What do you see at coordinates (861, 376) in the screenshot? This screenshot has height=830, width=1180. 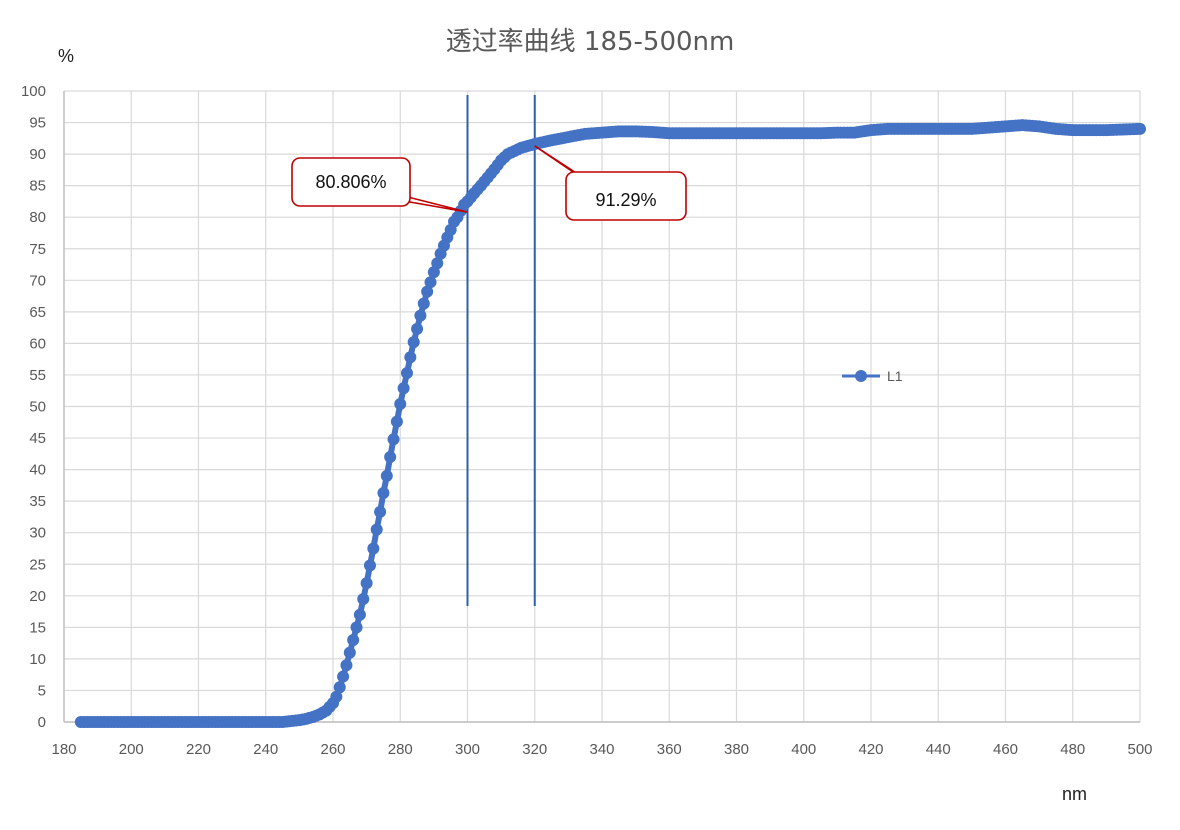 I see `legend-marker` at bounding box center [861, 376].